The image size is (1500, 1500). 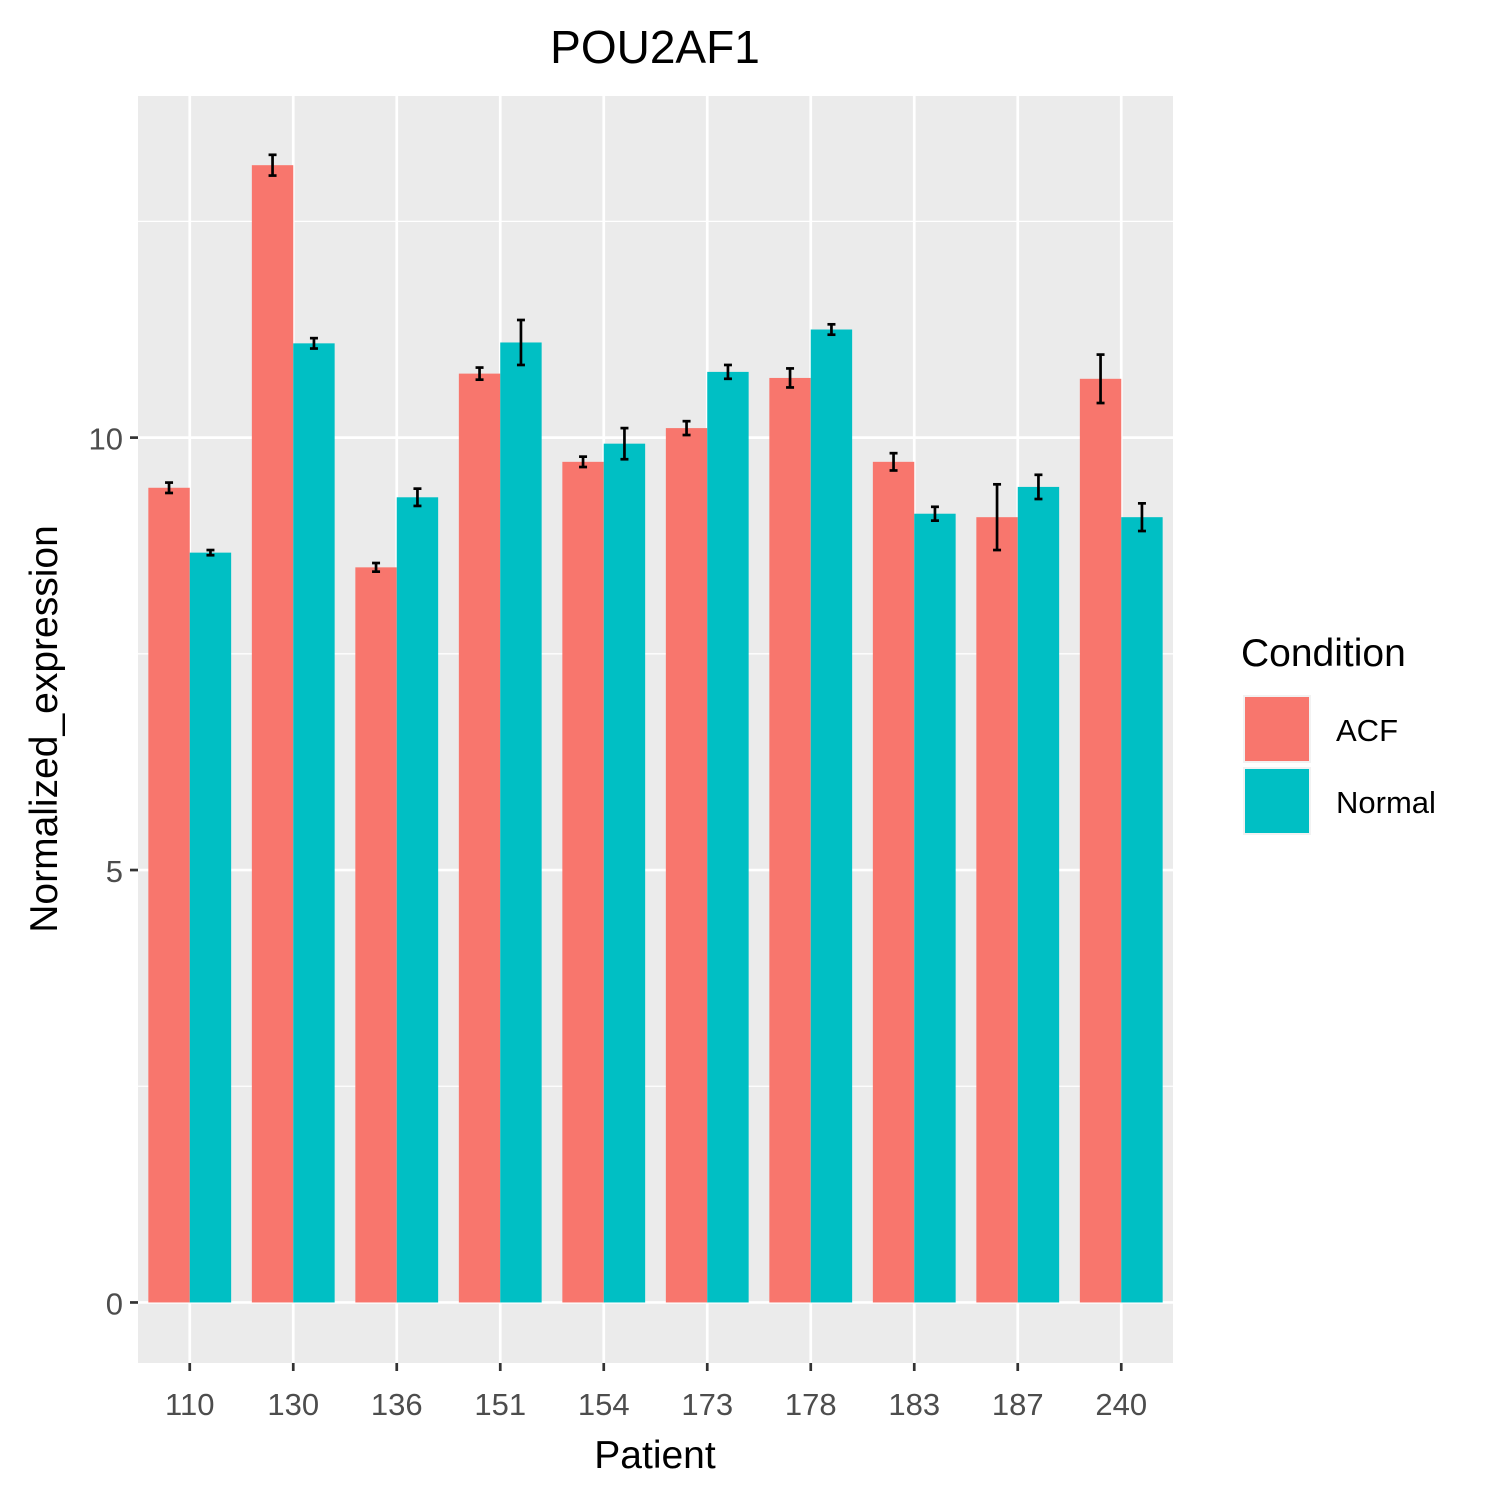 I want to click on x-tick-label: 154, so click(x=604, y=1404).